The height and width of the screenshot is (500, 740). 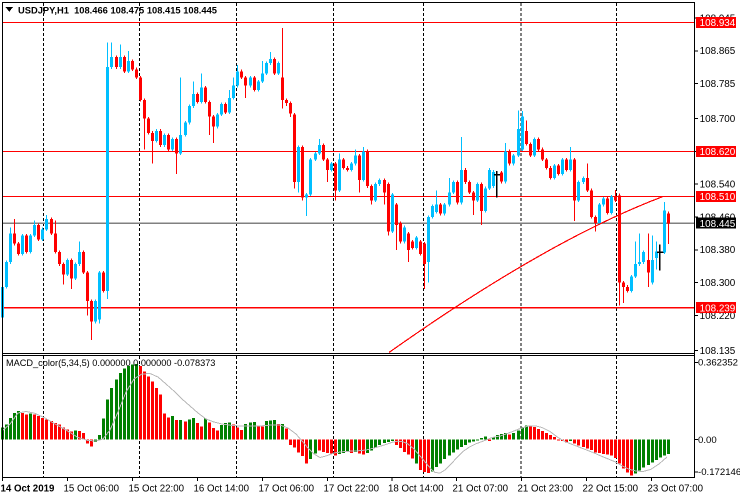 I want to click on svg-text: 0.00, so click(x=707, y=440).